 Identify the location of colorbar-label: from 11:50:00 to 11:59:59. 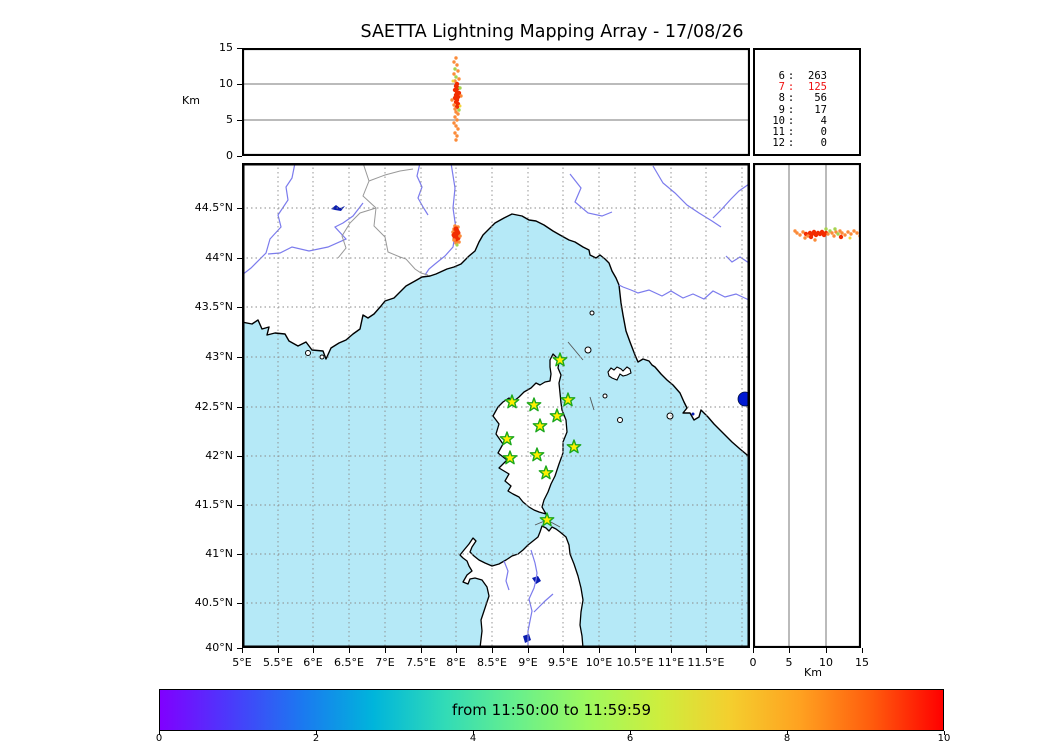
(551, 710).